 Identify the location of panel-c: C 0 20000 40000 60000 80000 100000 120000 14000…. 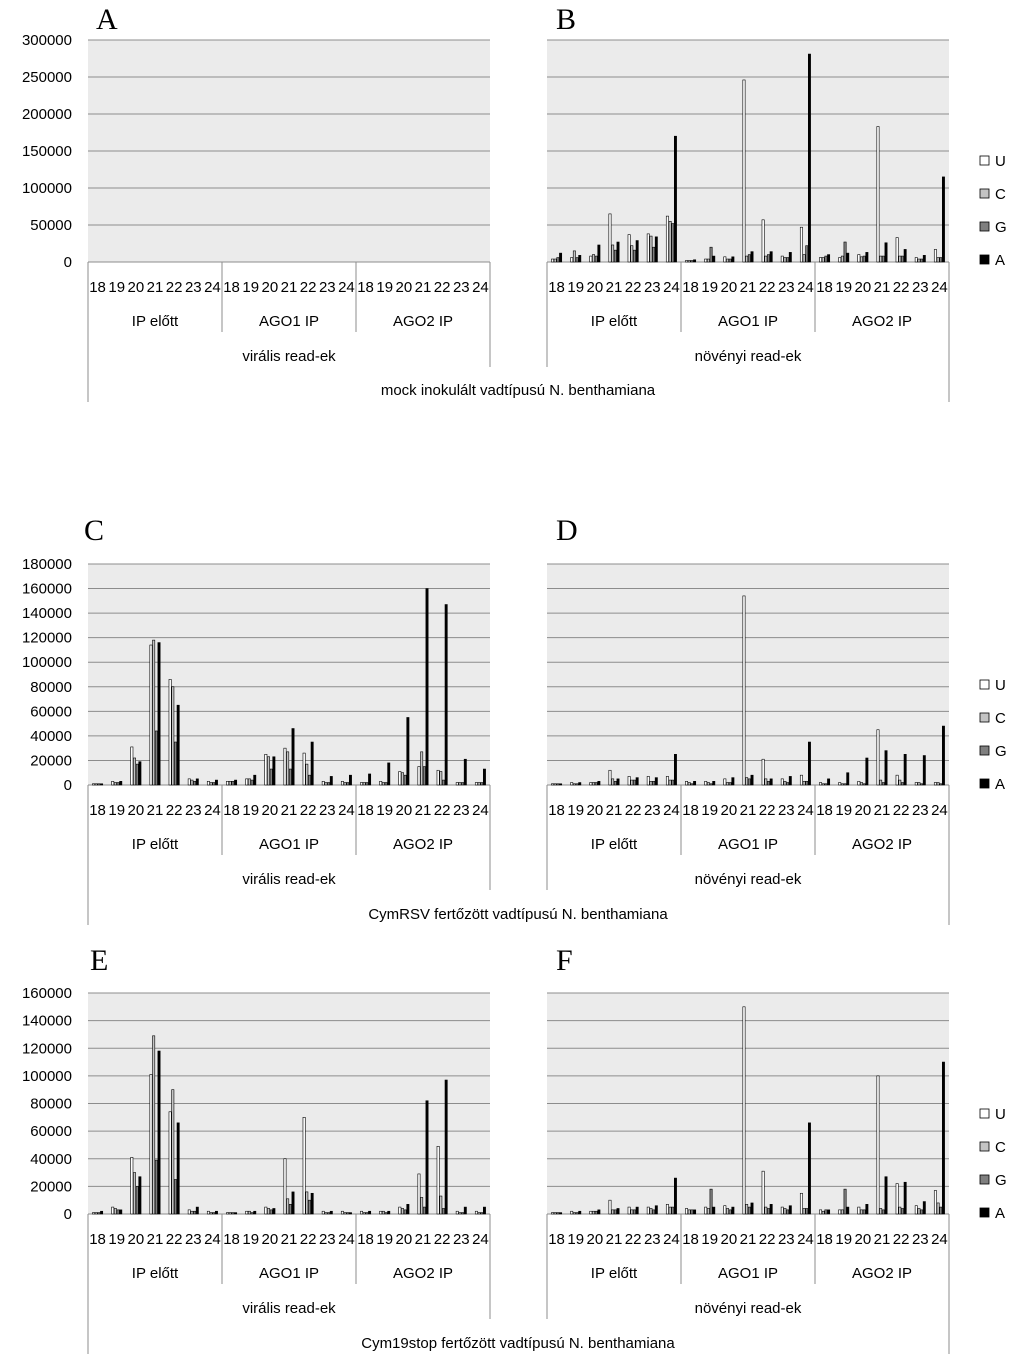
(256, 719).